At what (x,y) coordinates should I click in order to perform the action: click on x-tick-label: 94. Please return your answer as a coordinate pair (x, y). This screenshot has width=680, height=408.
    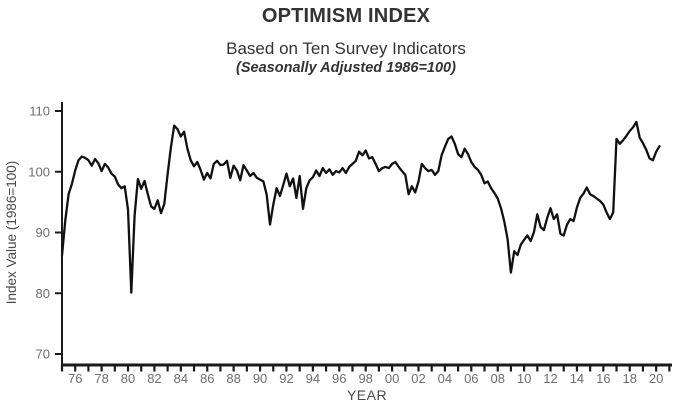
    Looking at the image, I should click on (313, 378).